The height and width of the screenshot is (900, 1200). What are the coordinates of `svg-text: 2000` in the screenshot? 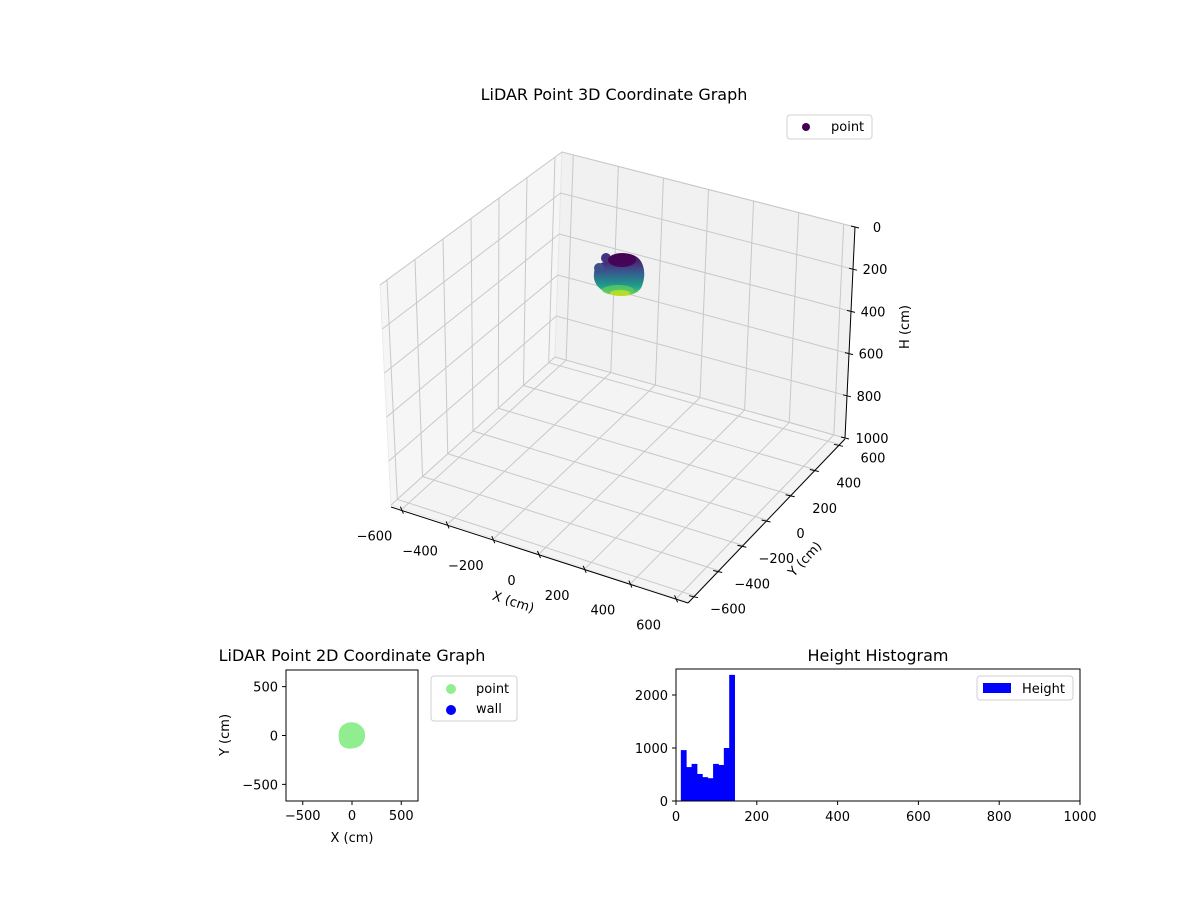 It's located at (651, 696).